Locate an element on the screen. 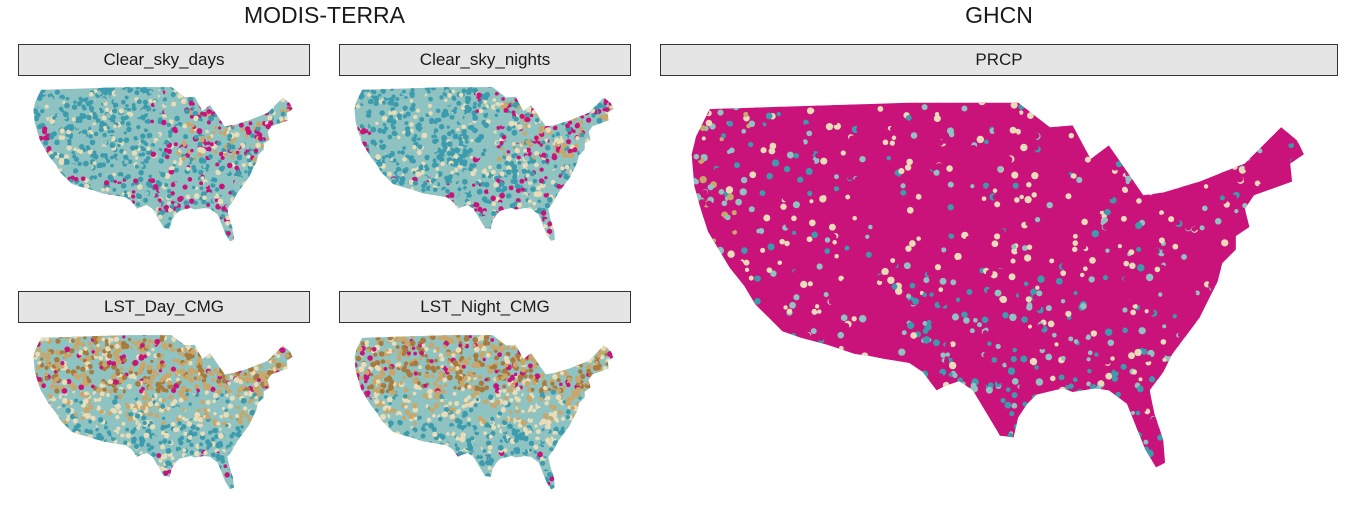 The width and height of the screenshot is (1350, 525). facet-strip-lst-day-cmg: LST_Day_CMG is located at coordinates (164, 307).